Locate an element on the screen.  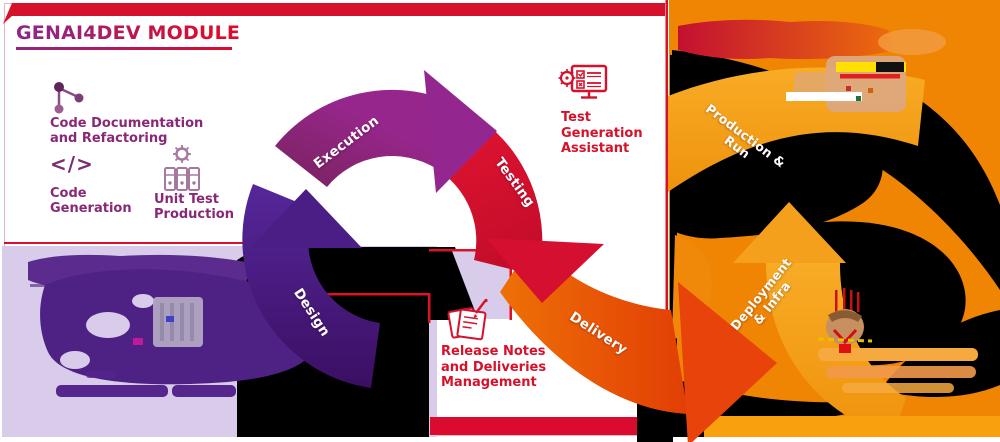
feature-unit-test: Unit Test Production is located at coordinates (194, 207).